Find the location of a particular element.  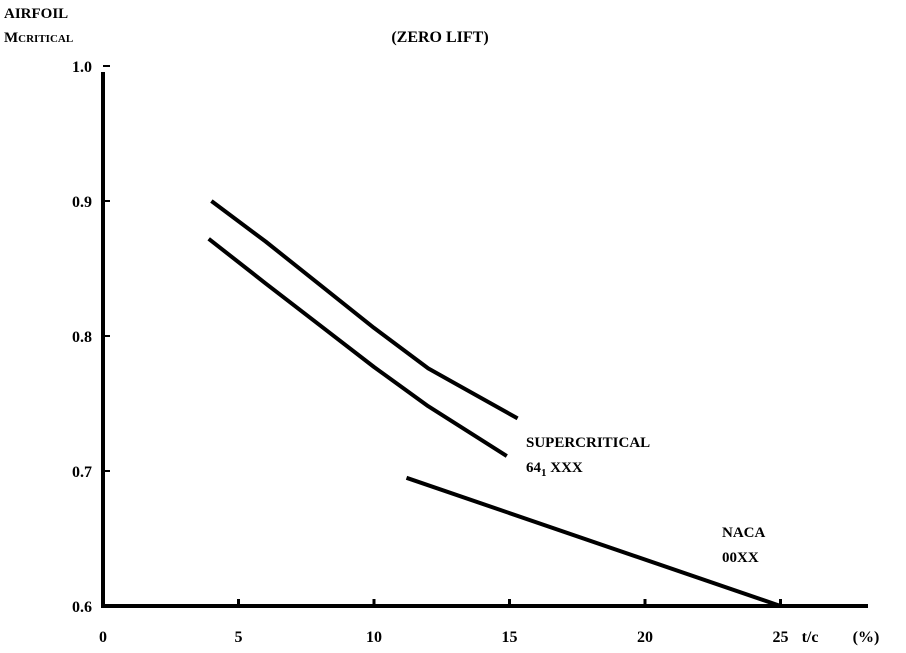

y-axis-label-sub: CRITICAL is located at coordinates (45, 39).